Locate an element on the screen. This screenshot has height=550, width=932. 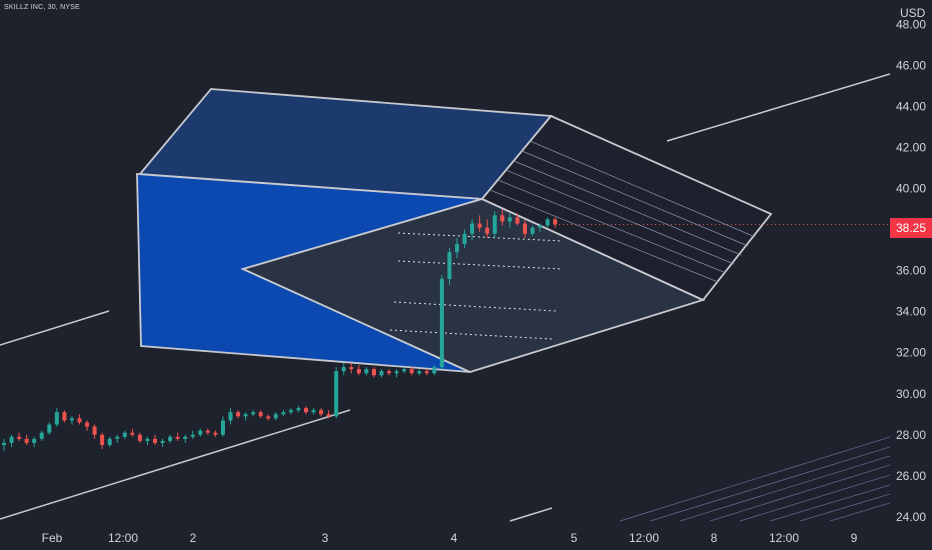
trendline-left-upper is located at coordinates (55, 328).